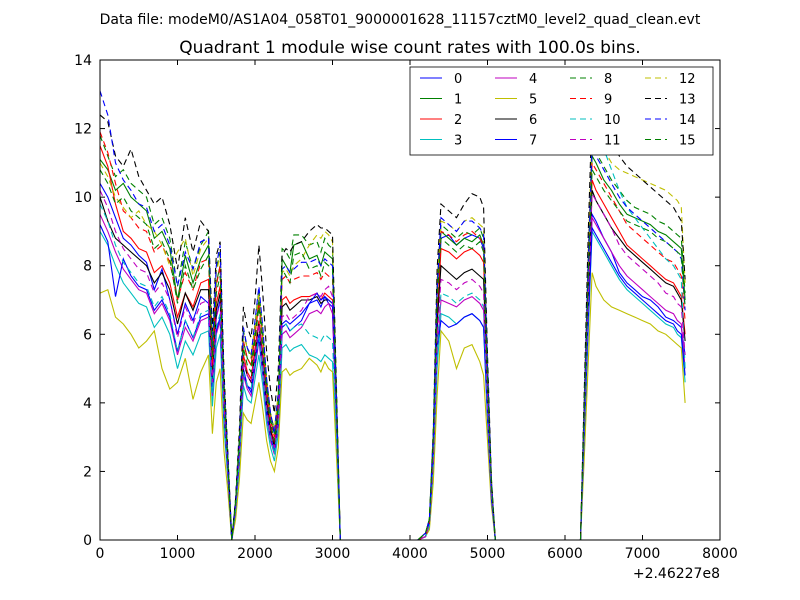 The width and height of the screenshot is (800, 600). Describe the element at coordinates (612, 120) in the screenshot. I see `legend-label-10: 10` at that location.